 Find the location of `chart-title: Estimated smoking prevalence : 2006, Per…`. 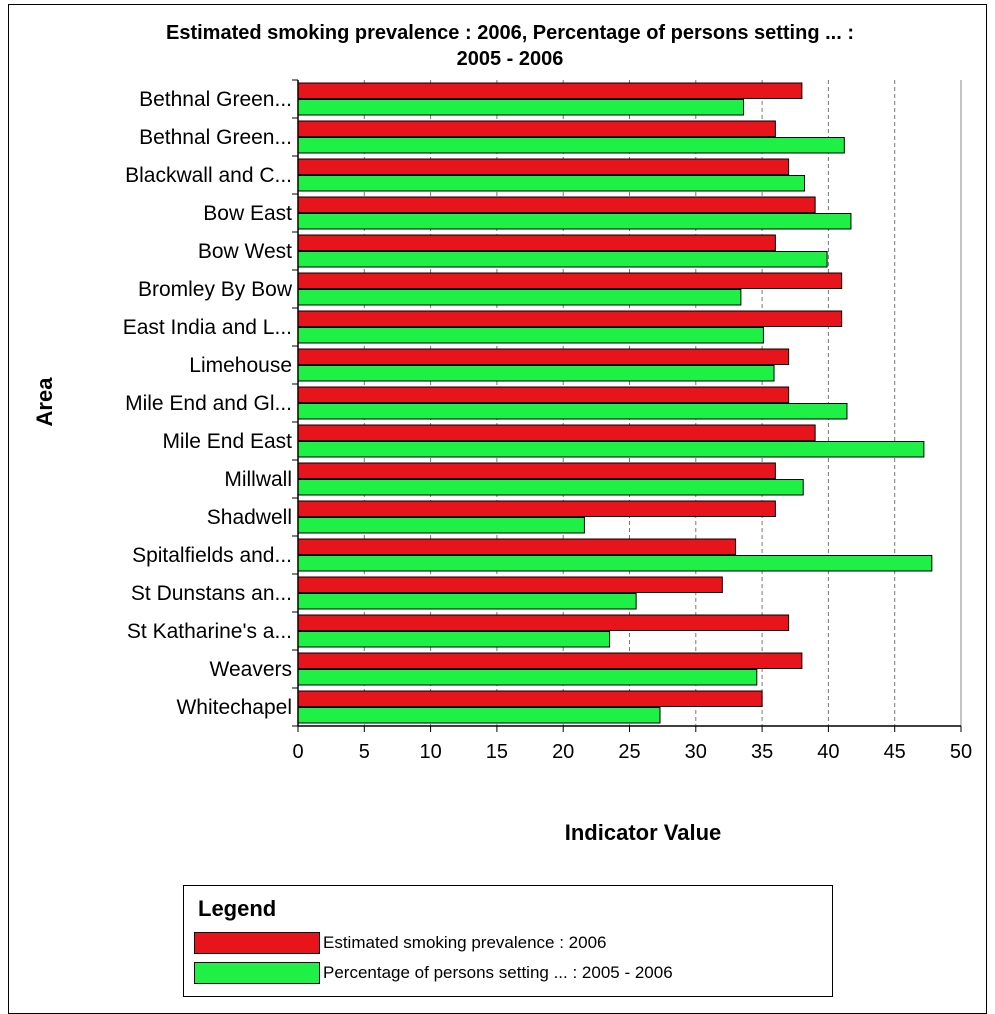

chart-title: Estimated smoking prevalence : 2006, Per… is located at coordinates (497, 46).